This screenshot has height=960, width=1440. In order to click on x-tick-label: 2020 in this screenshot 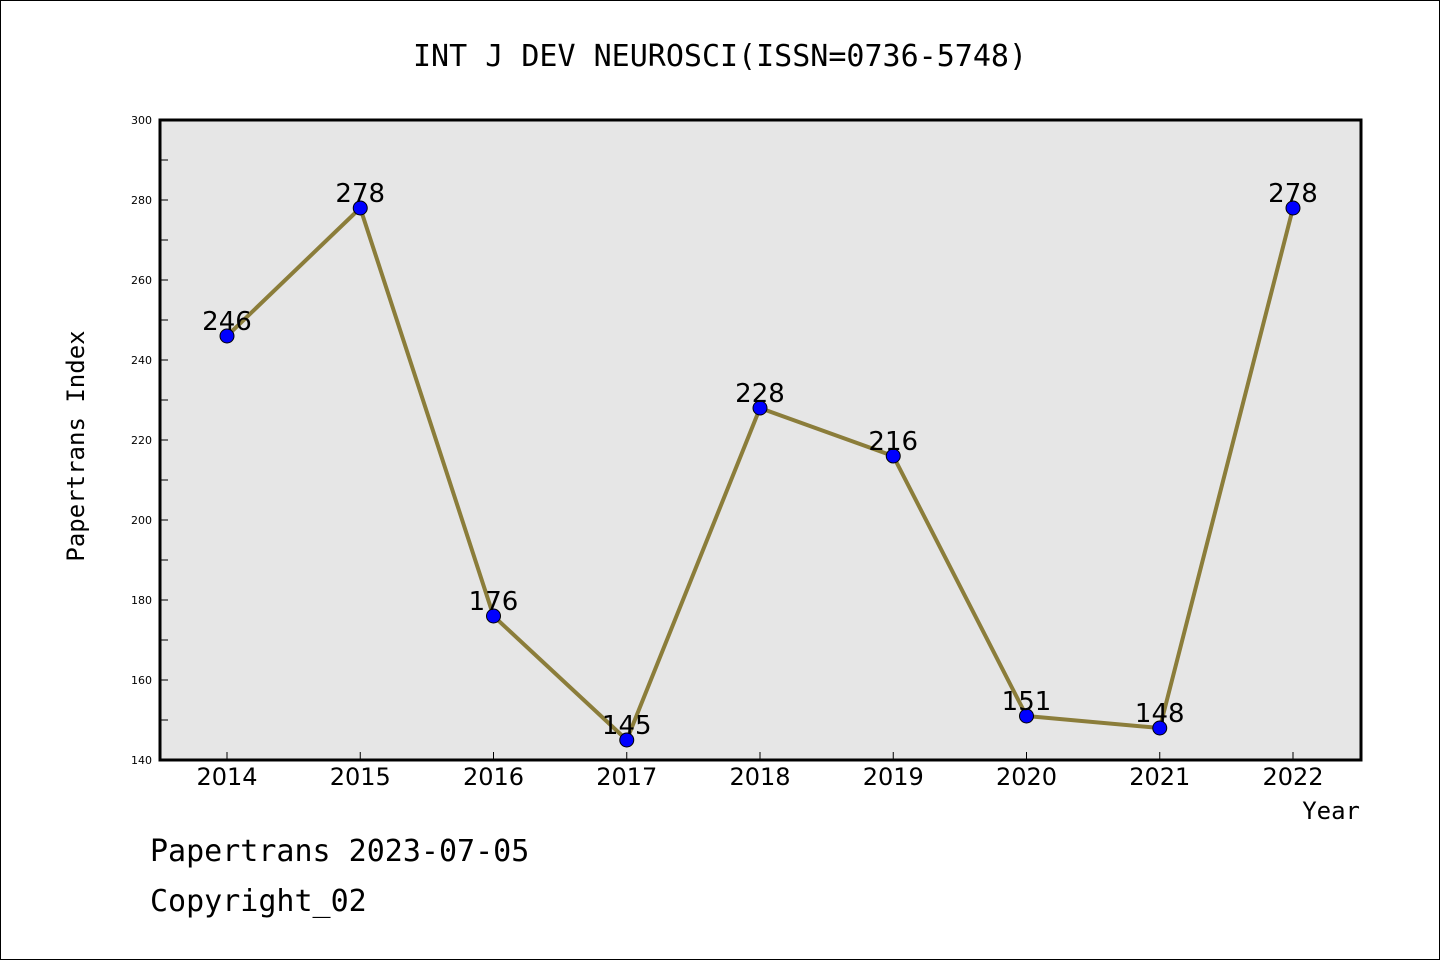, I will do `click(1026, 777)`.